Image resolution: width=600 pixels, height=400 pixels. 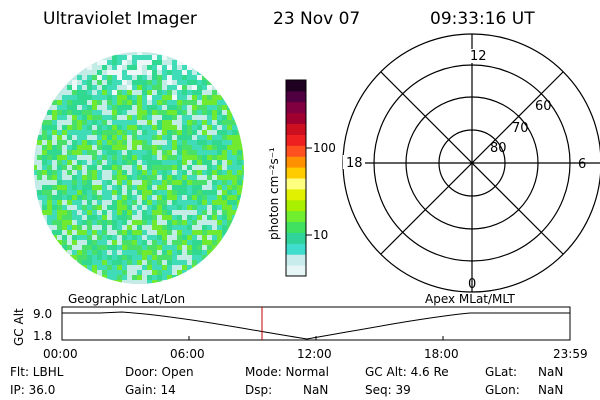 What do you see at coordinates (60, 354) in the screenshot?
I see `time-tick-0000: 00:00` at bounding box center [60, 354].